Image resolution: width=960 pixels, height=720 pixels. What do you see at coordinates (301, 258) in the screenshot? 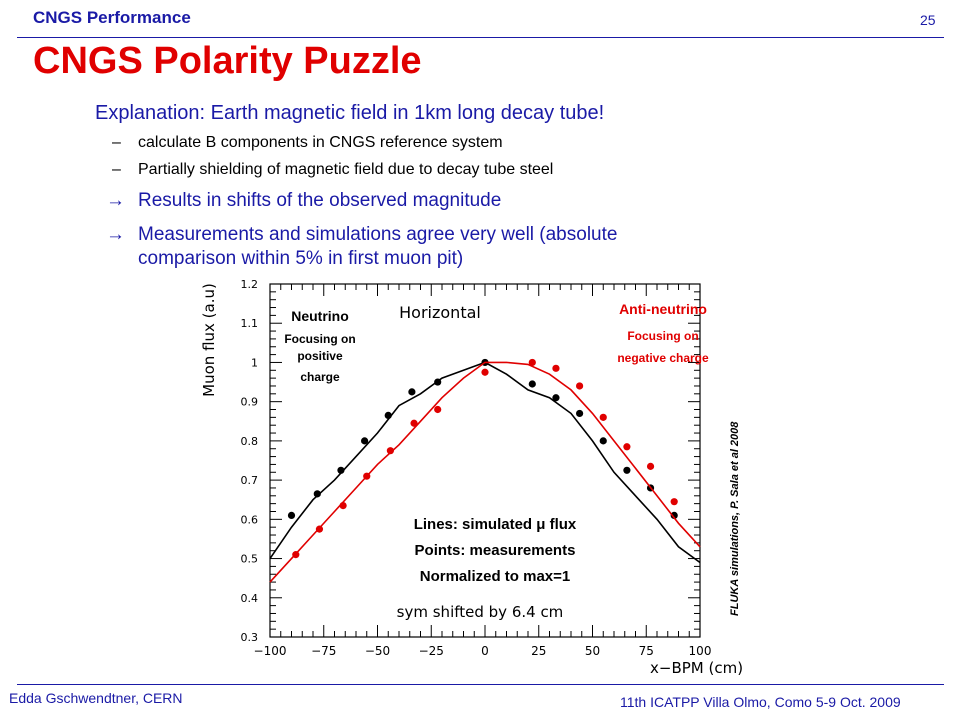
I see `arrow-bullet-2-cont: comparison within 5% in first muon pit)` at bounding box center [301, 258].